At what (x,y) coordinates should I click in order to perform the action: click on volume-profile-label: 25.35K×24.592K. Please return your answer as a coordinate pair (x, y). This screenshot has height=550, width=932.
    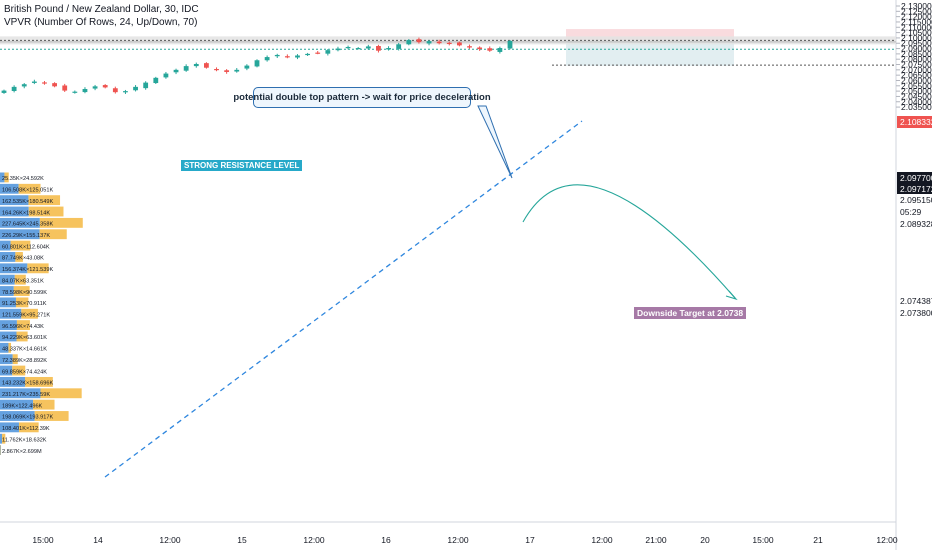
    Looking at the image, I should click on (23, 179).